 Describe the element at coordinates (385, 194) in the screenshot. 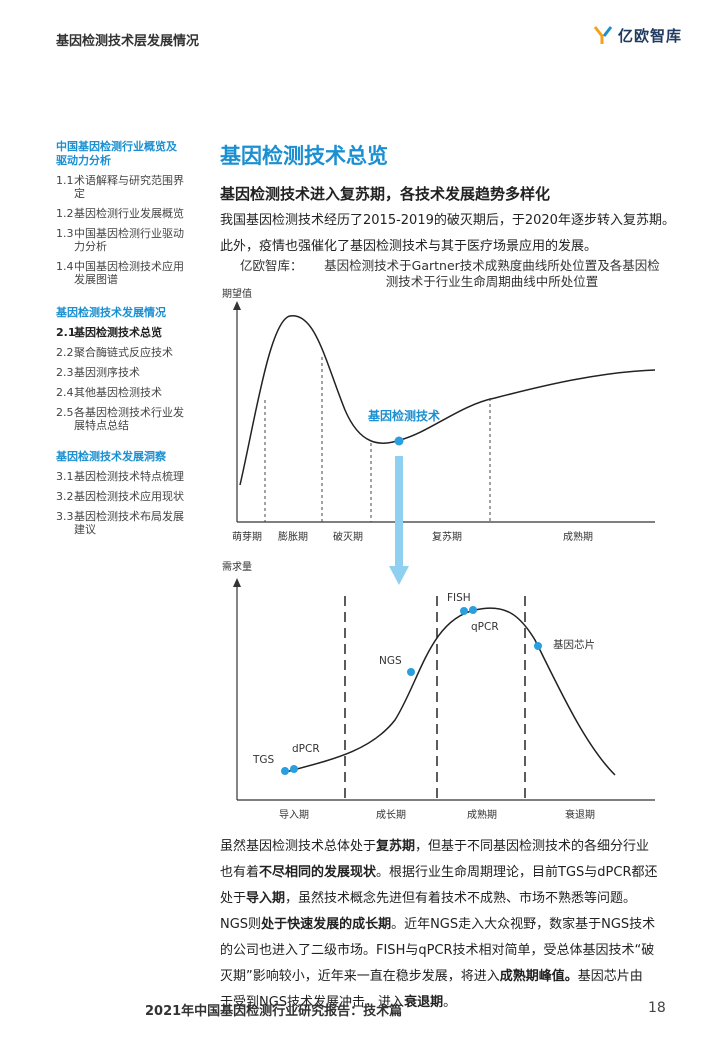

I see `section-subhead: 基因检测技术进入复苏期，各技术发展趋势多样化` at that location.